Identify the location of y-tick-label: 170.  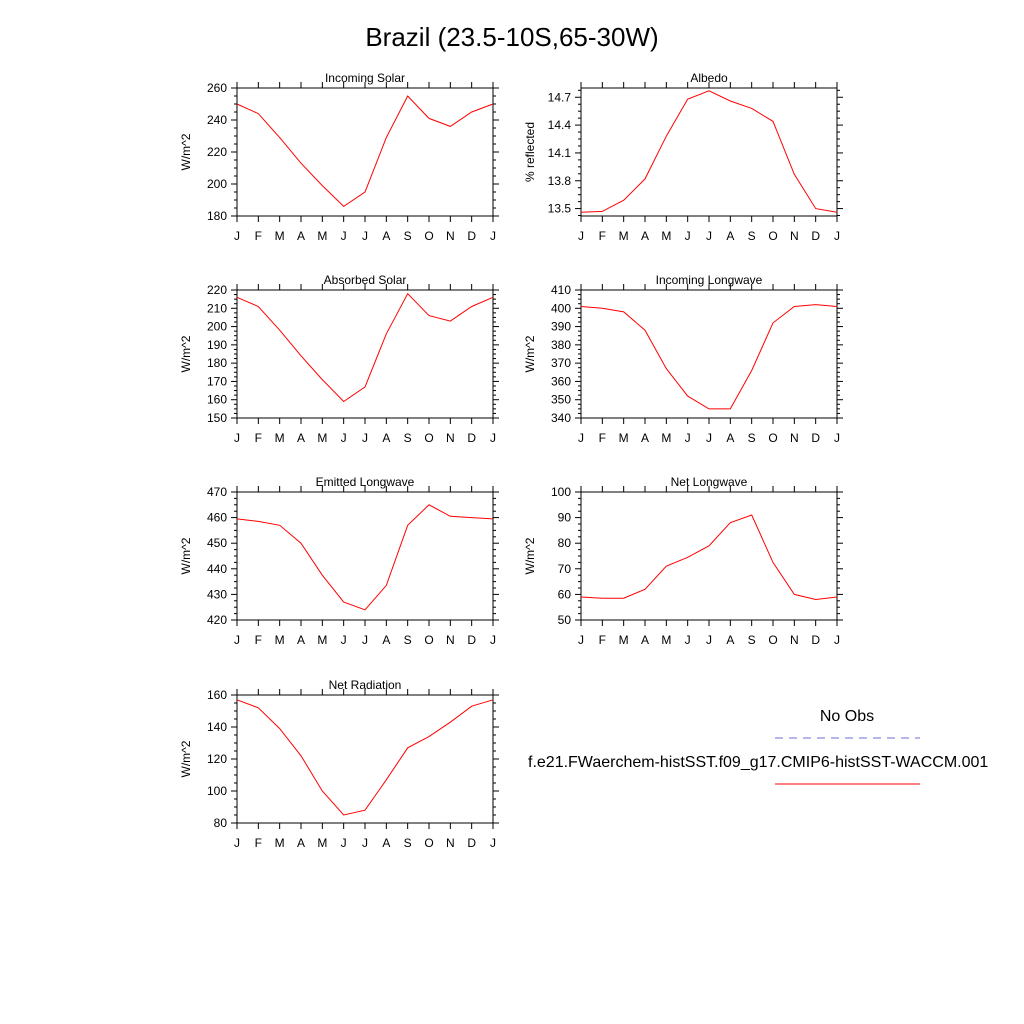
(217, 381).